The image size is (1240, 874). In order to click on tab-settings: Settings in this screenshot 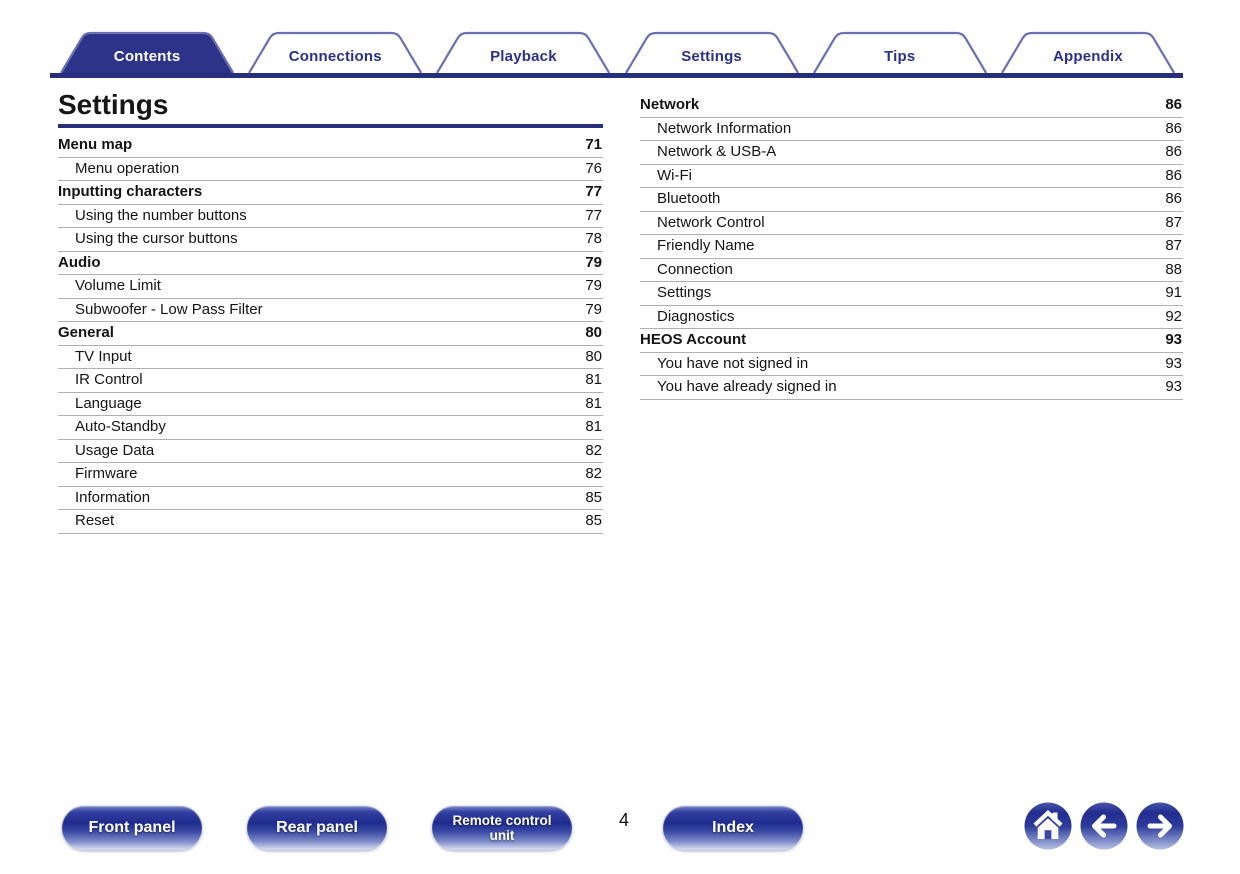, I will do `click(711, 52)`.